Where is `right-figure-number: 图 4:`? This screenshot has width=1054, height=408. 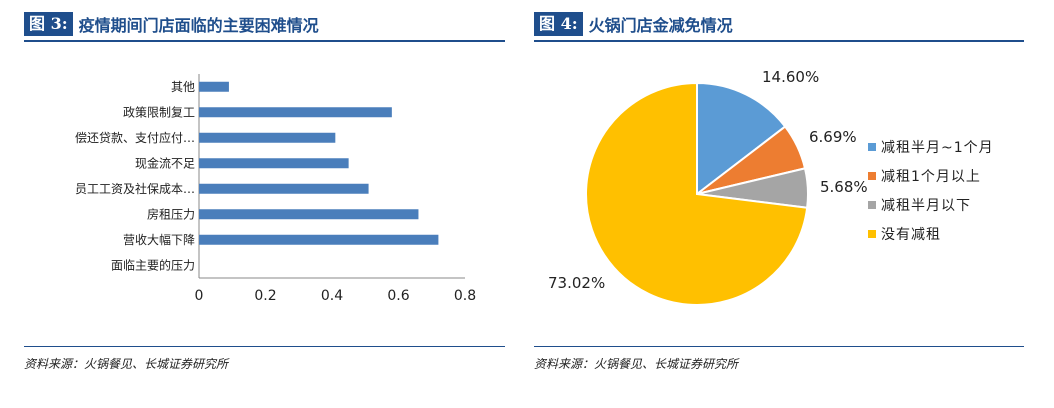 right-figure-number: 图 4: is located at coordinates (558, 24).